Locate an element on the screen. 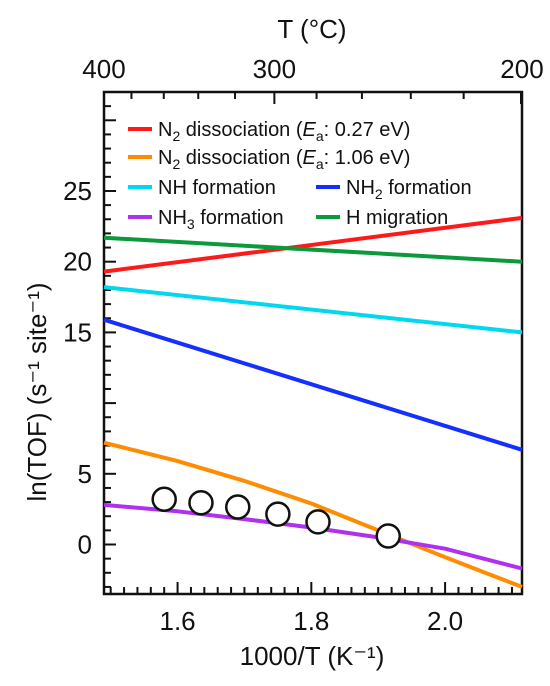 The image size is (550, 686). legend-label: NH2 formation is located at coordinates (409, 189).